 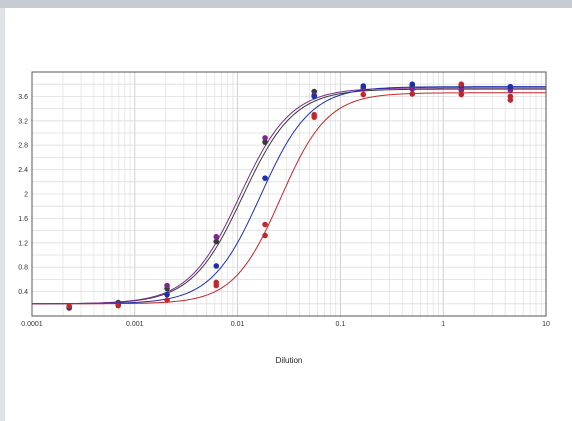 What do you see at coordinates (23, 292) in the screenshot?
I see `y-tick-label: 0.4` at bounding box center [23, 292].